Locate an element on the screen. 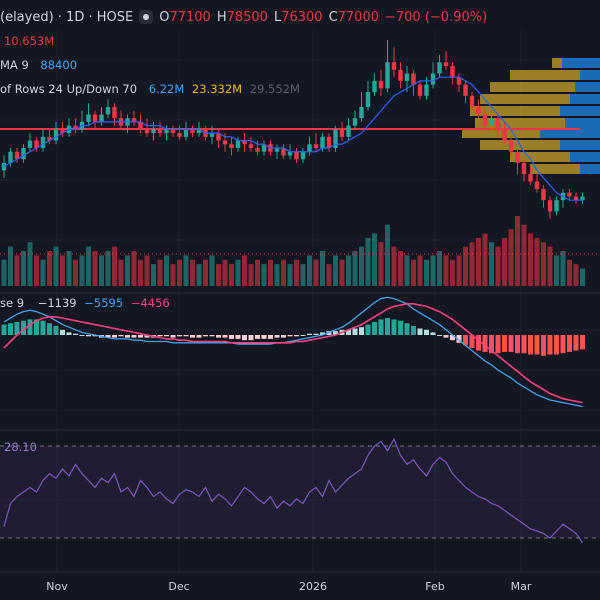 Image resolution: width=600 pixels, height=600 pixels. x-tick-label: Nov is located at coordinates (57, 586).